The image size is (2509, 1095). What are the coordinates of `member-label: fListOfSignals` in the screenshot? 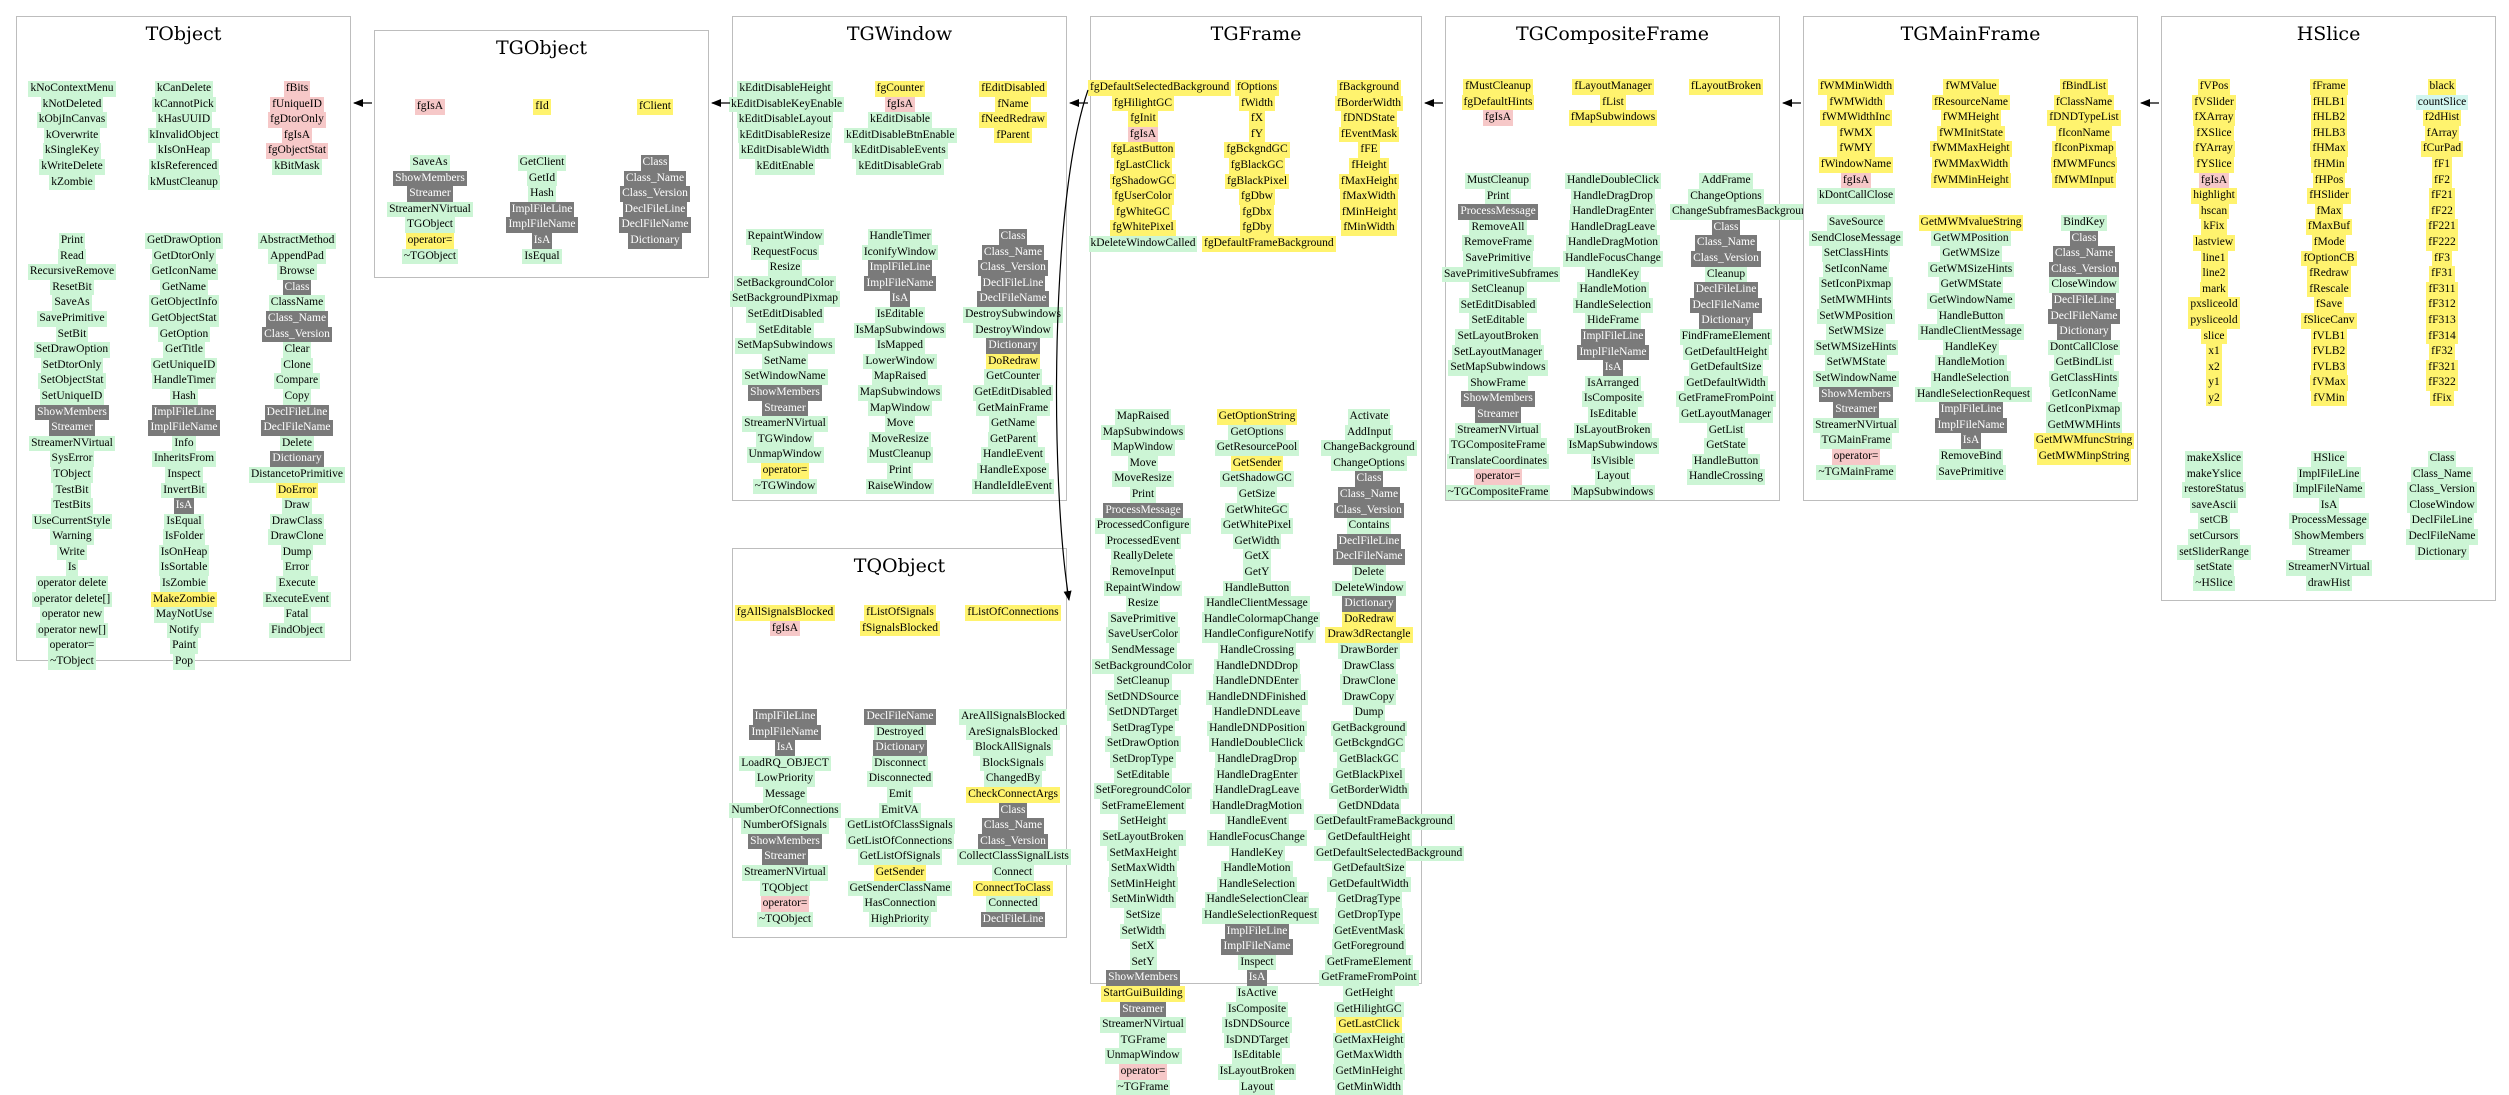 It's located at (900, 613).